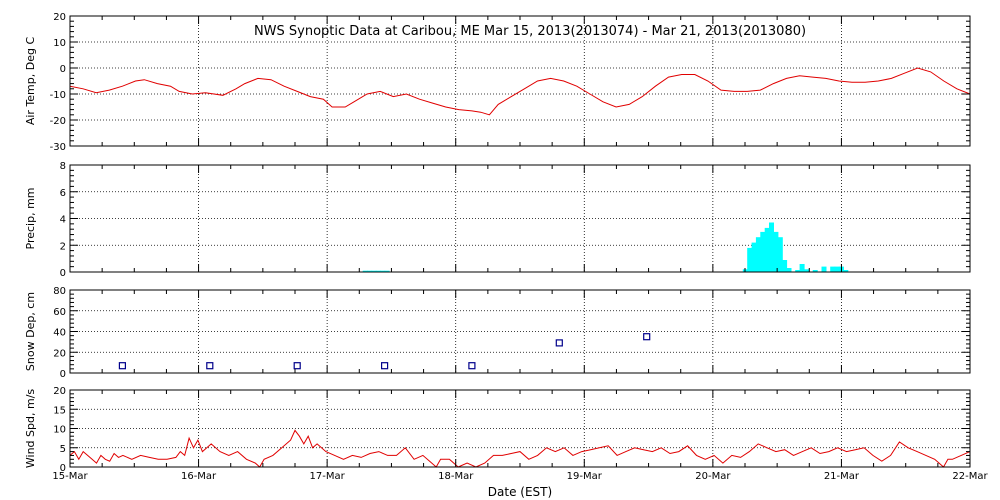 The height and width of the screenshot is (500, 1000). Describe the element at coordinates (30, 331) in the screenshot. I see `y-axis-label: Snow Dep, cm` at that location.